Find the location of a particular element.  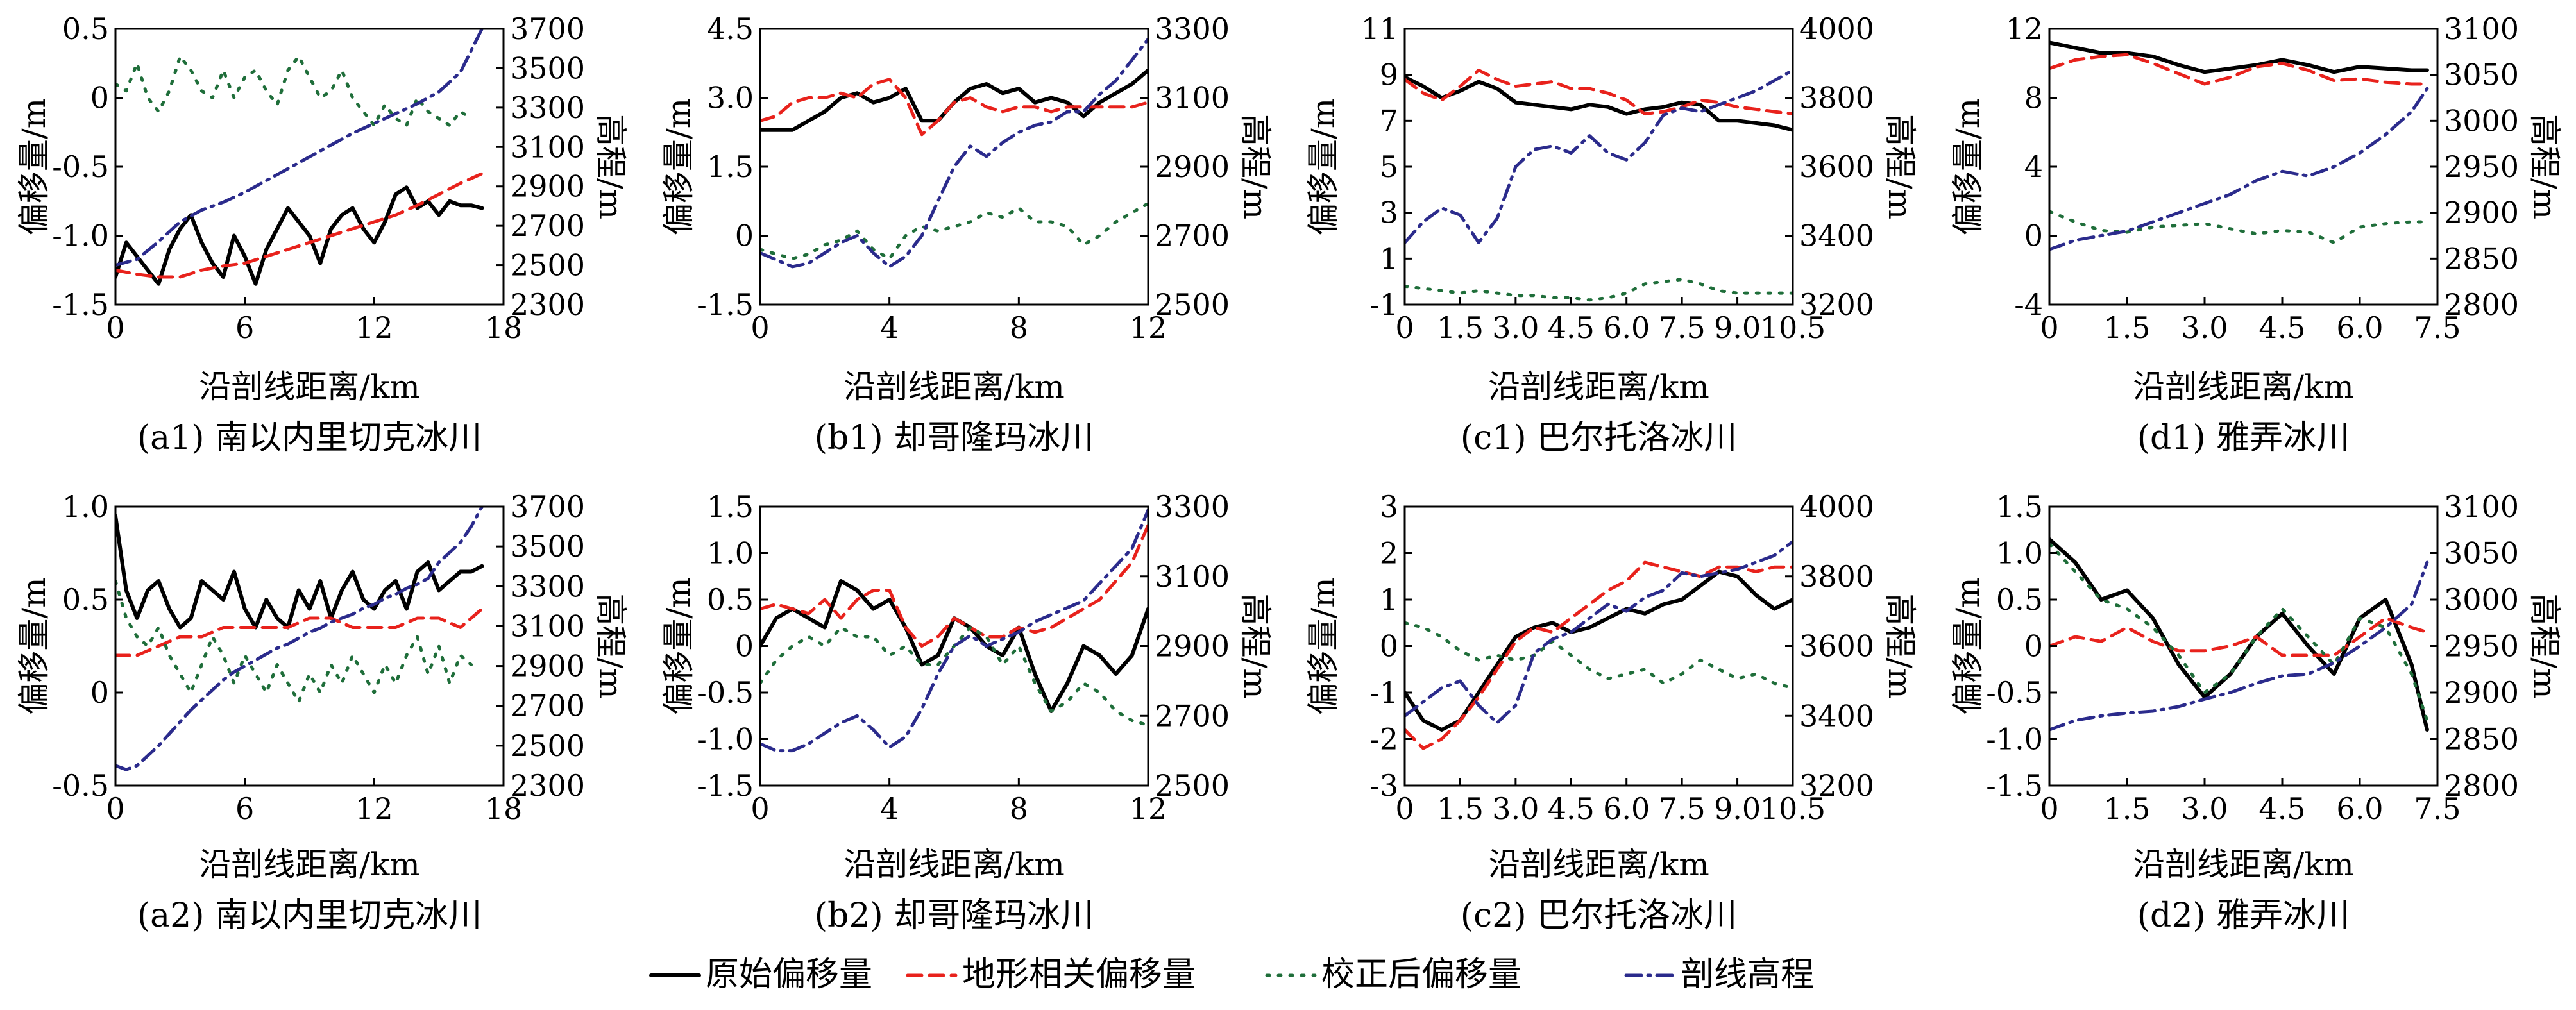

y-tick-label: -1 is located at coordinates (1383, 305).